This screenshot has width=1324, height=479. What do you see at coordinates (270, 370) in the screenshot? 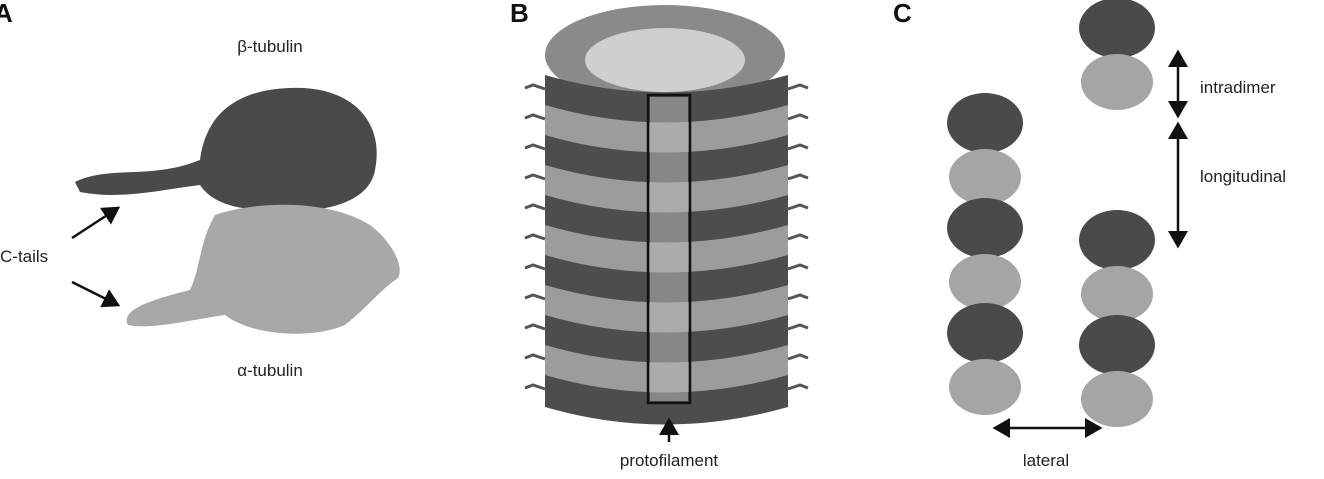
I see `annotation: α-tubulin` at bounding box center [270, 370].